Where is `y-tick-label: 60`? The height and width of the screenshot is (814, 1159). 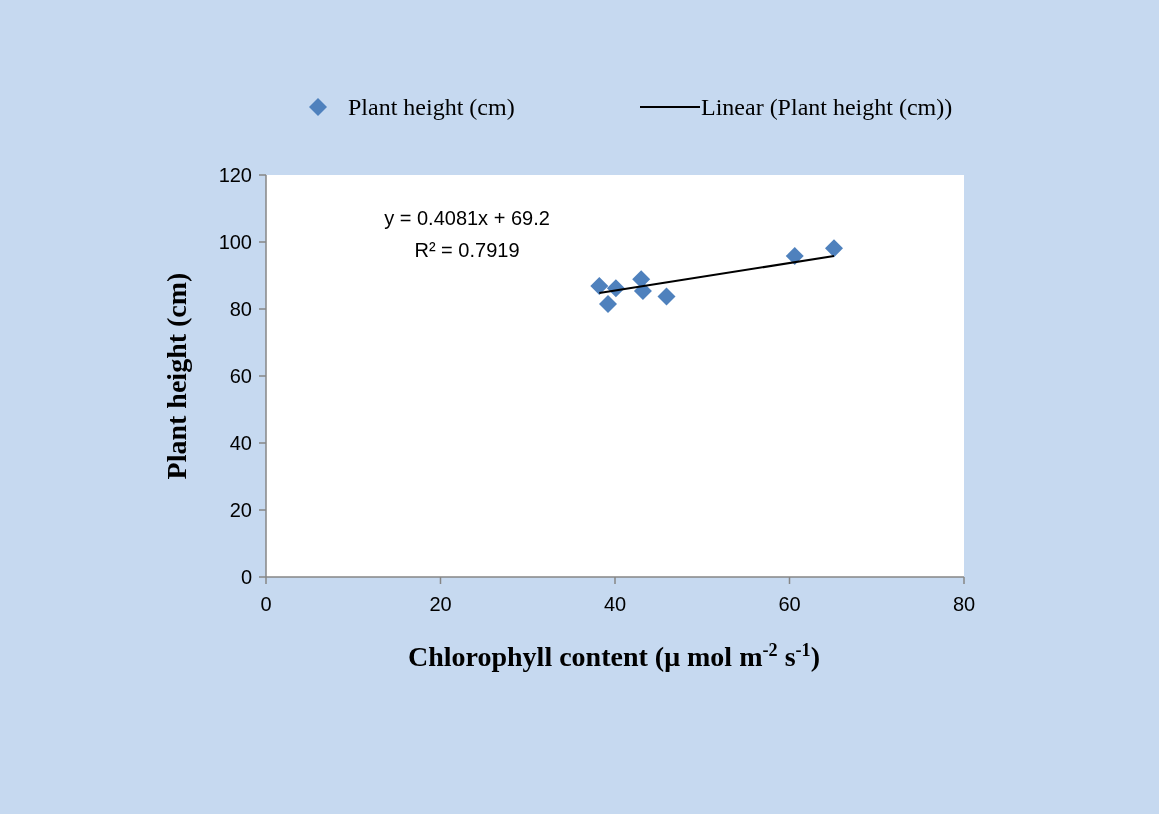
y-tick-label: 60 is located at coordinates (240, 376).